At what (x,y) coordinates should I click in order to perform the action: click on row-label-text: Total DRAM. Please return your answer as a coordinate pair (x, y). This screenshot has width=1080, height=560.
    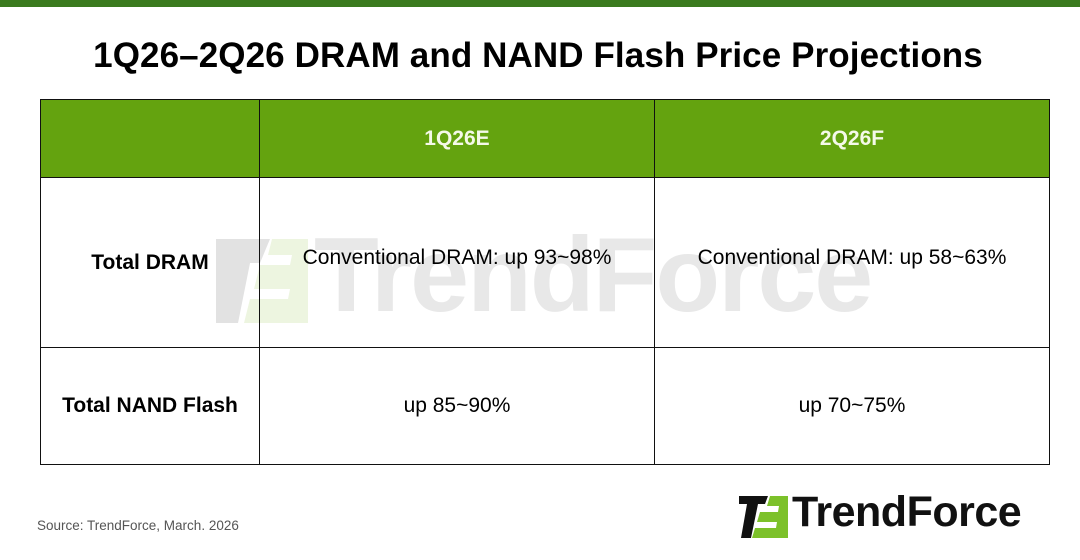
    Looking at the image, I should click on (150, 262).